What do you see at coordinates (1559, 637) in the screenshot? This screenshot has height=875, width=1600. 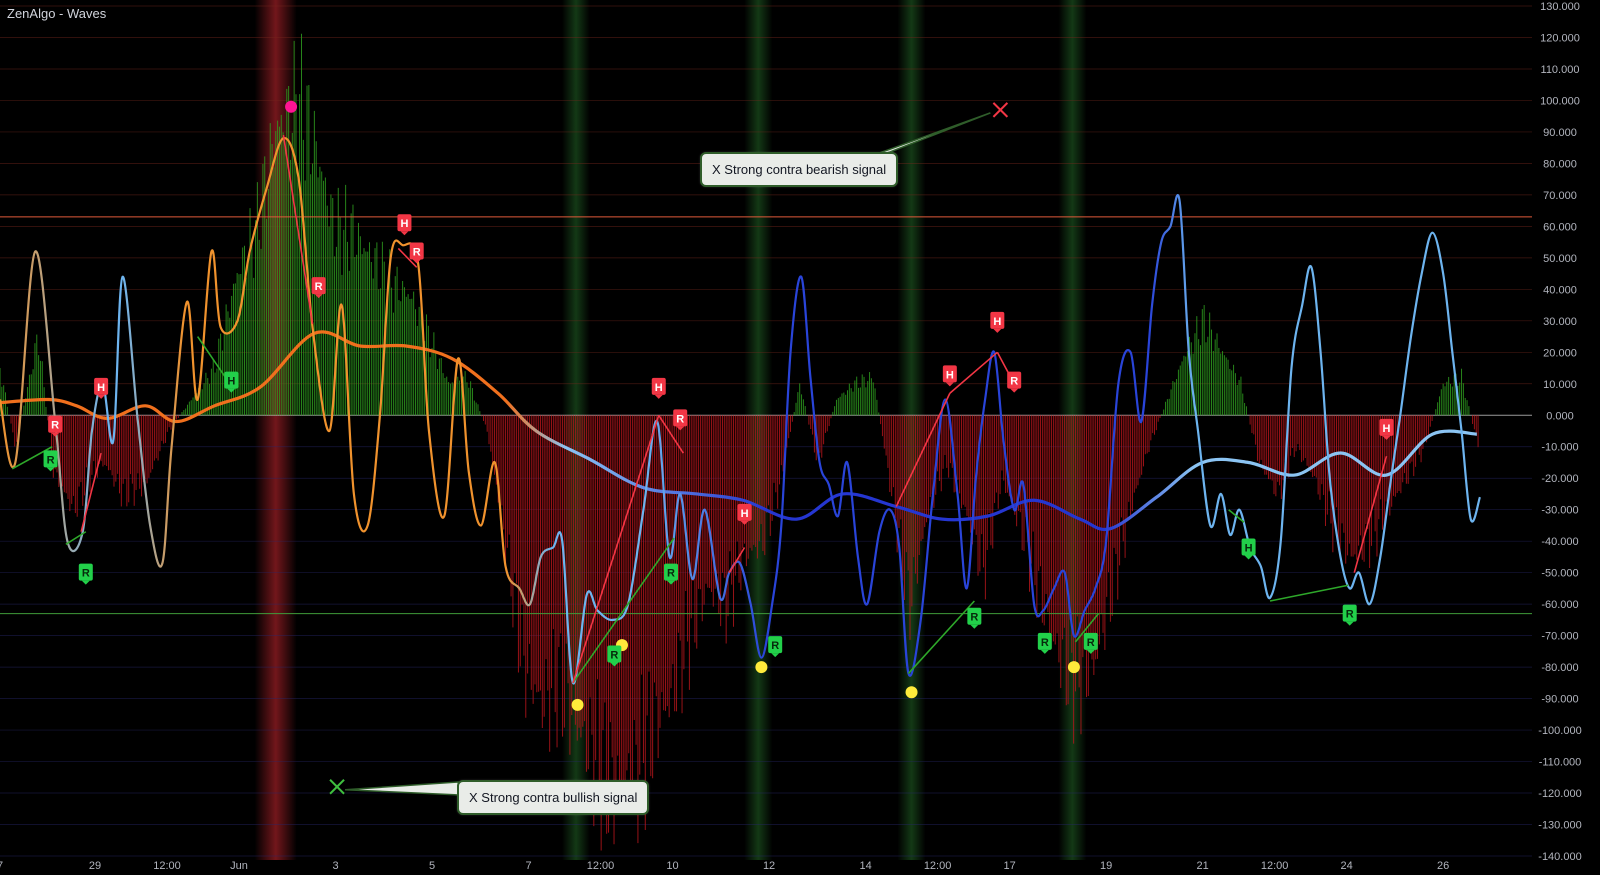 I see `y-tick-label: -70.000` at bounding box center [1559, 637].